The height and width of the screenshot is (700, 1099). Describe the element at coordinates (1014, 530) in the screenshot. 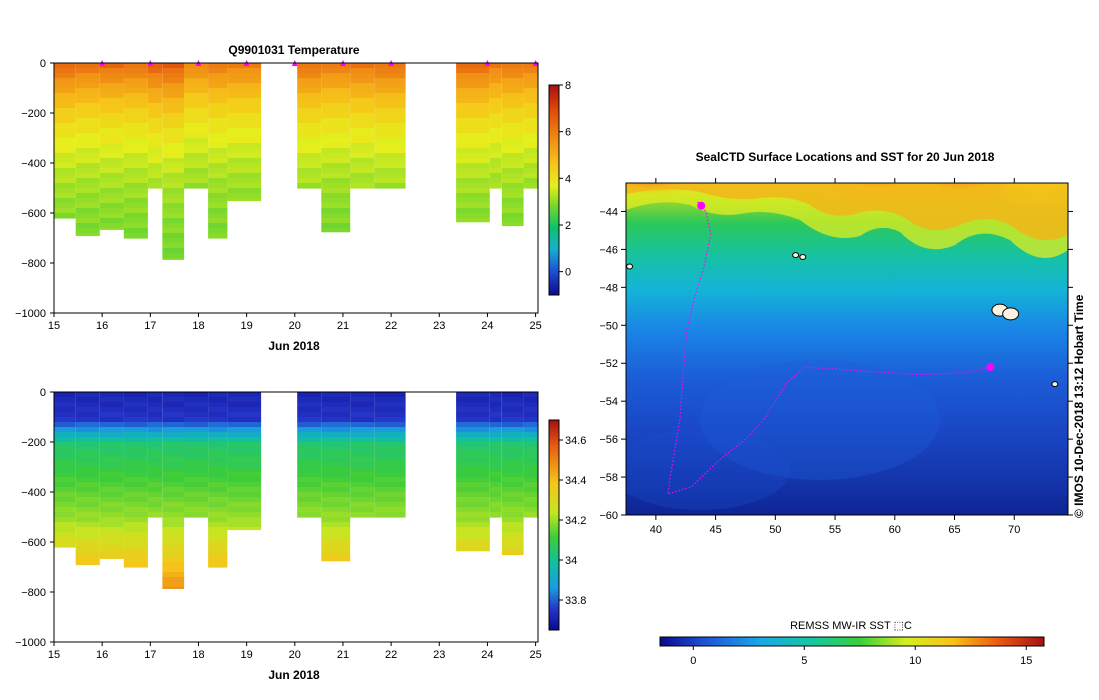

I see `map-x-tick-label: 70` at that location.